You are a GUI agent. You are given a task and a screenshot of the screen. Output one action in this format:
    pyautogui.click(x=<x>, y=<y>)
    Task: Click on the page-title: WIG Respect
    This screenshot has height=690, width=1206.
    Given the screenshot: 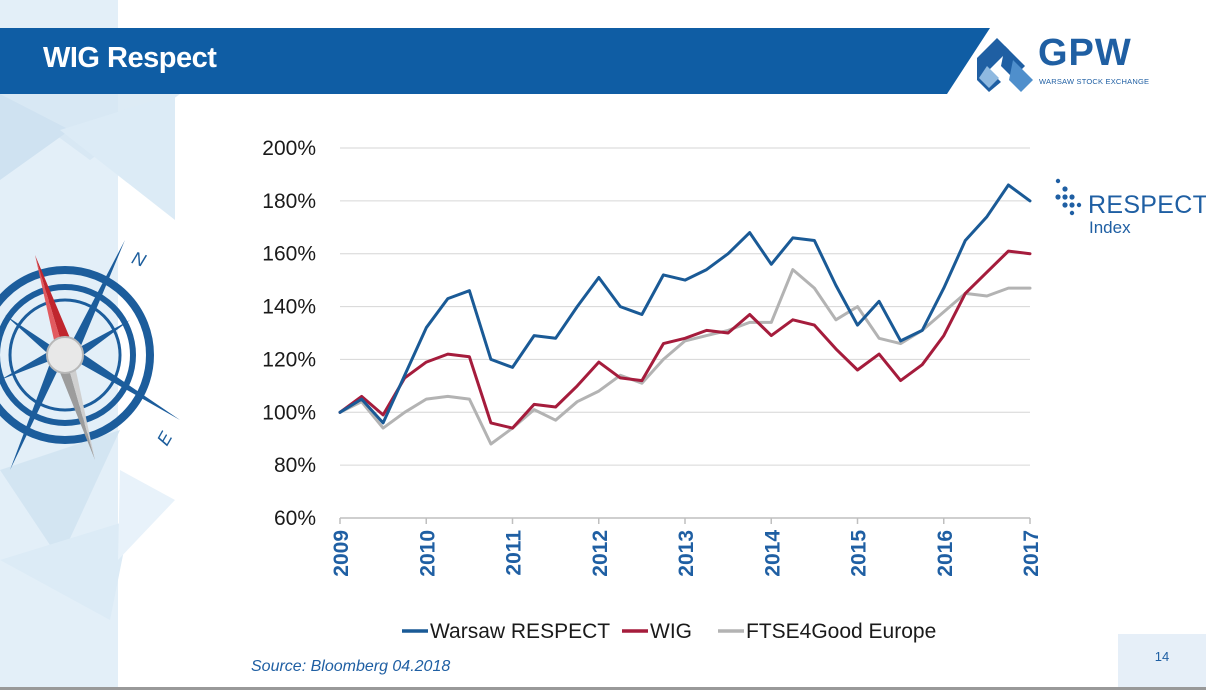 What is the action you would take?
    pyautogui.click(x=130, y=58)
    